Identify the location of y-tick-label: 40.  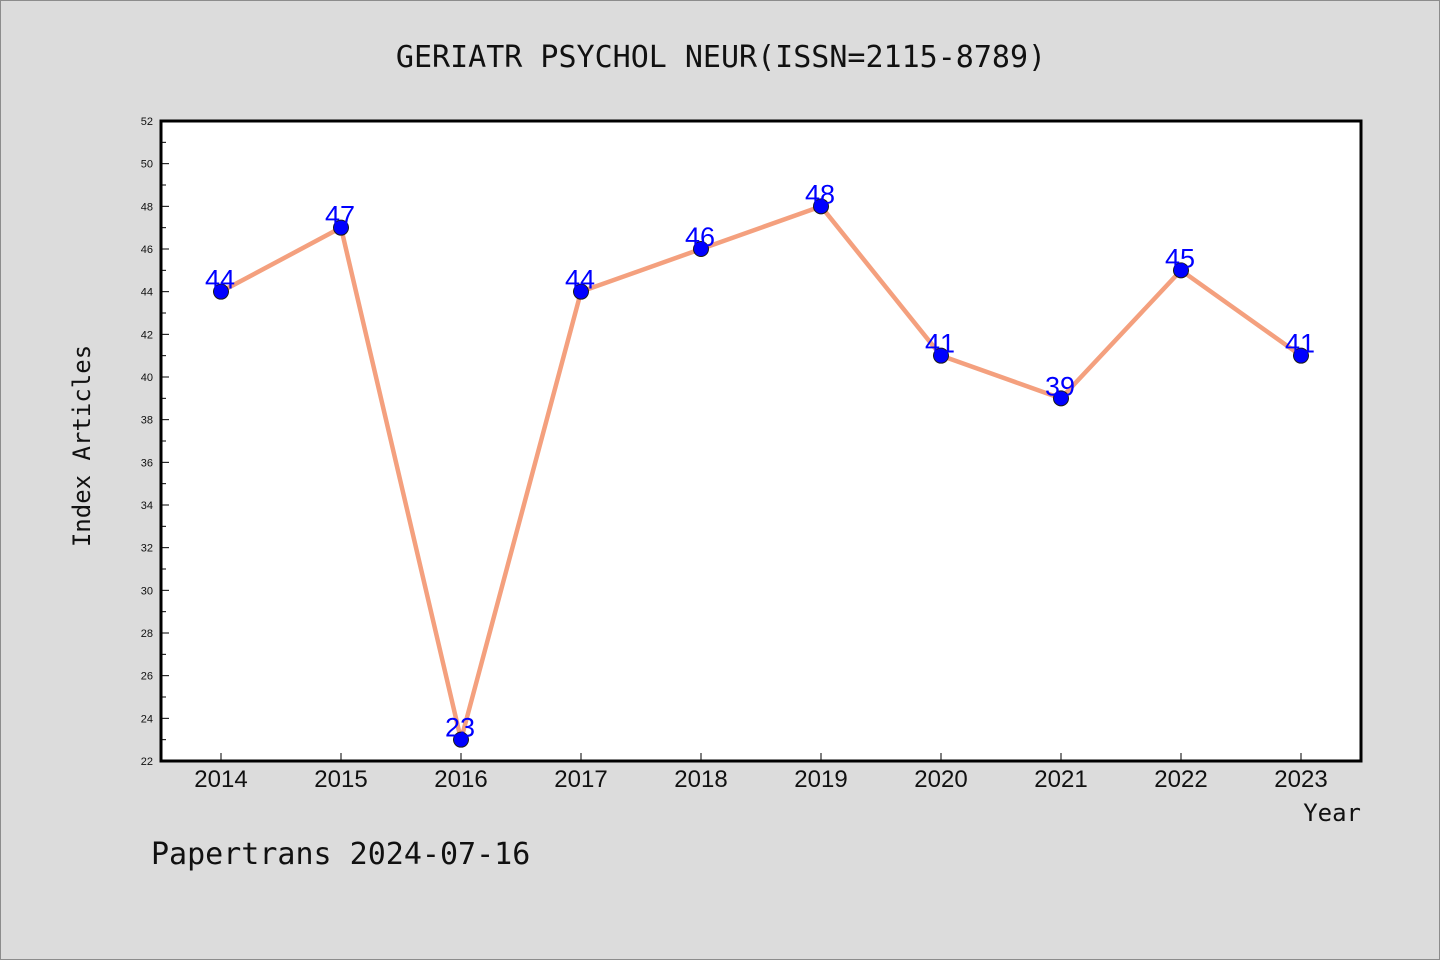
(147, 378).